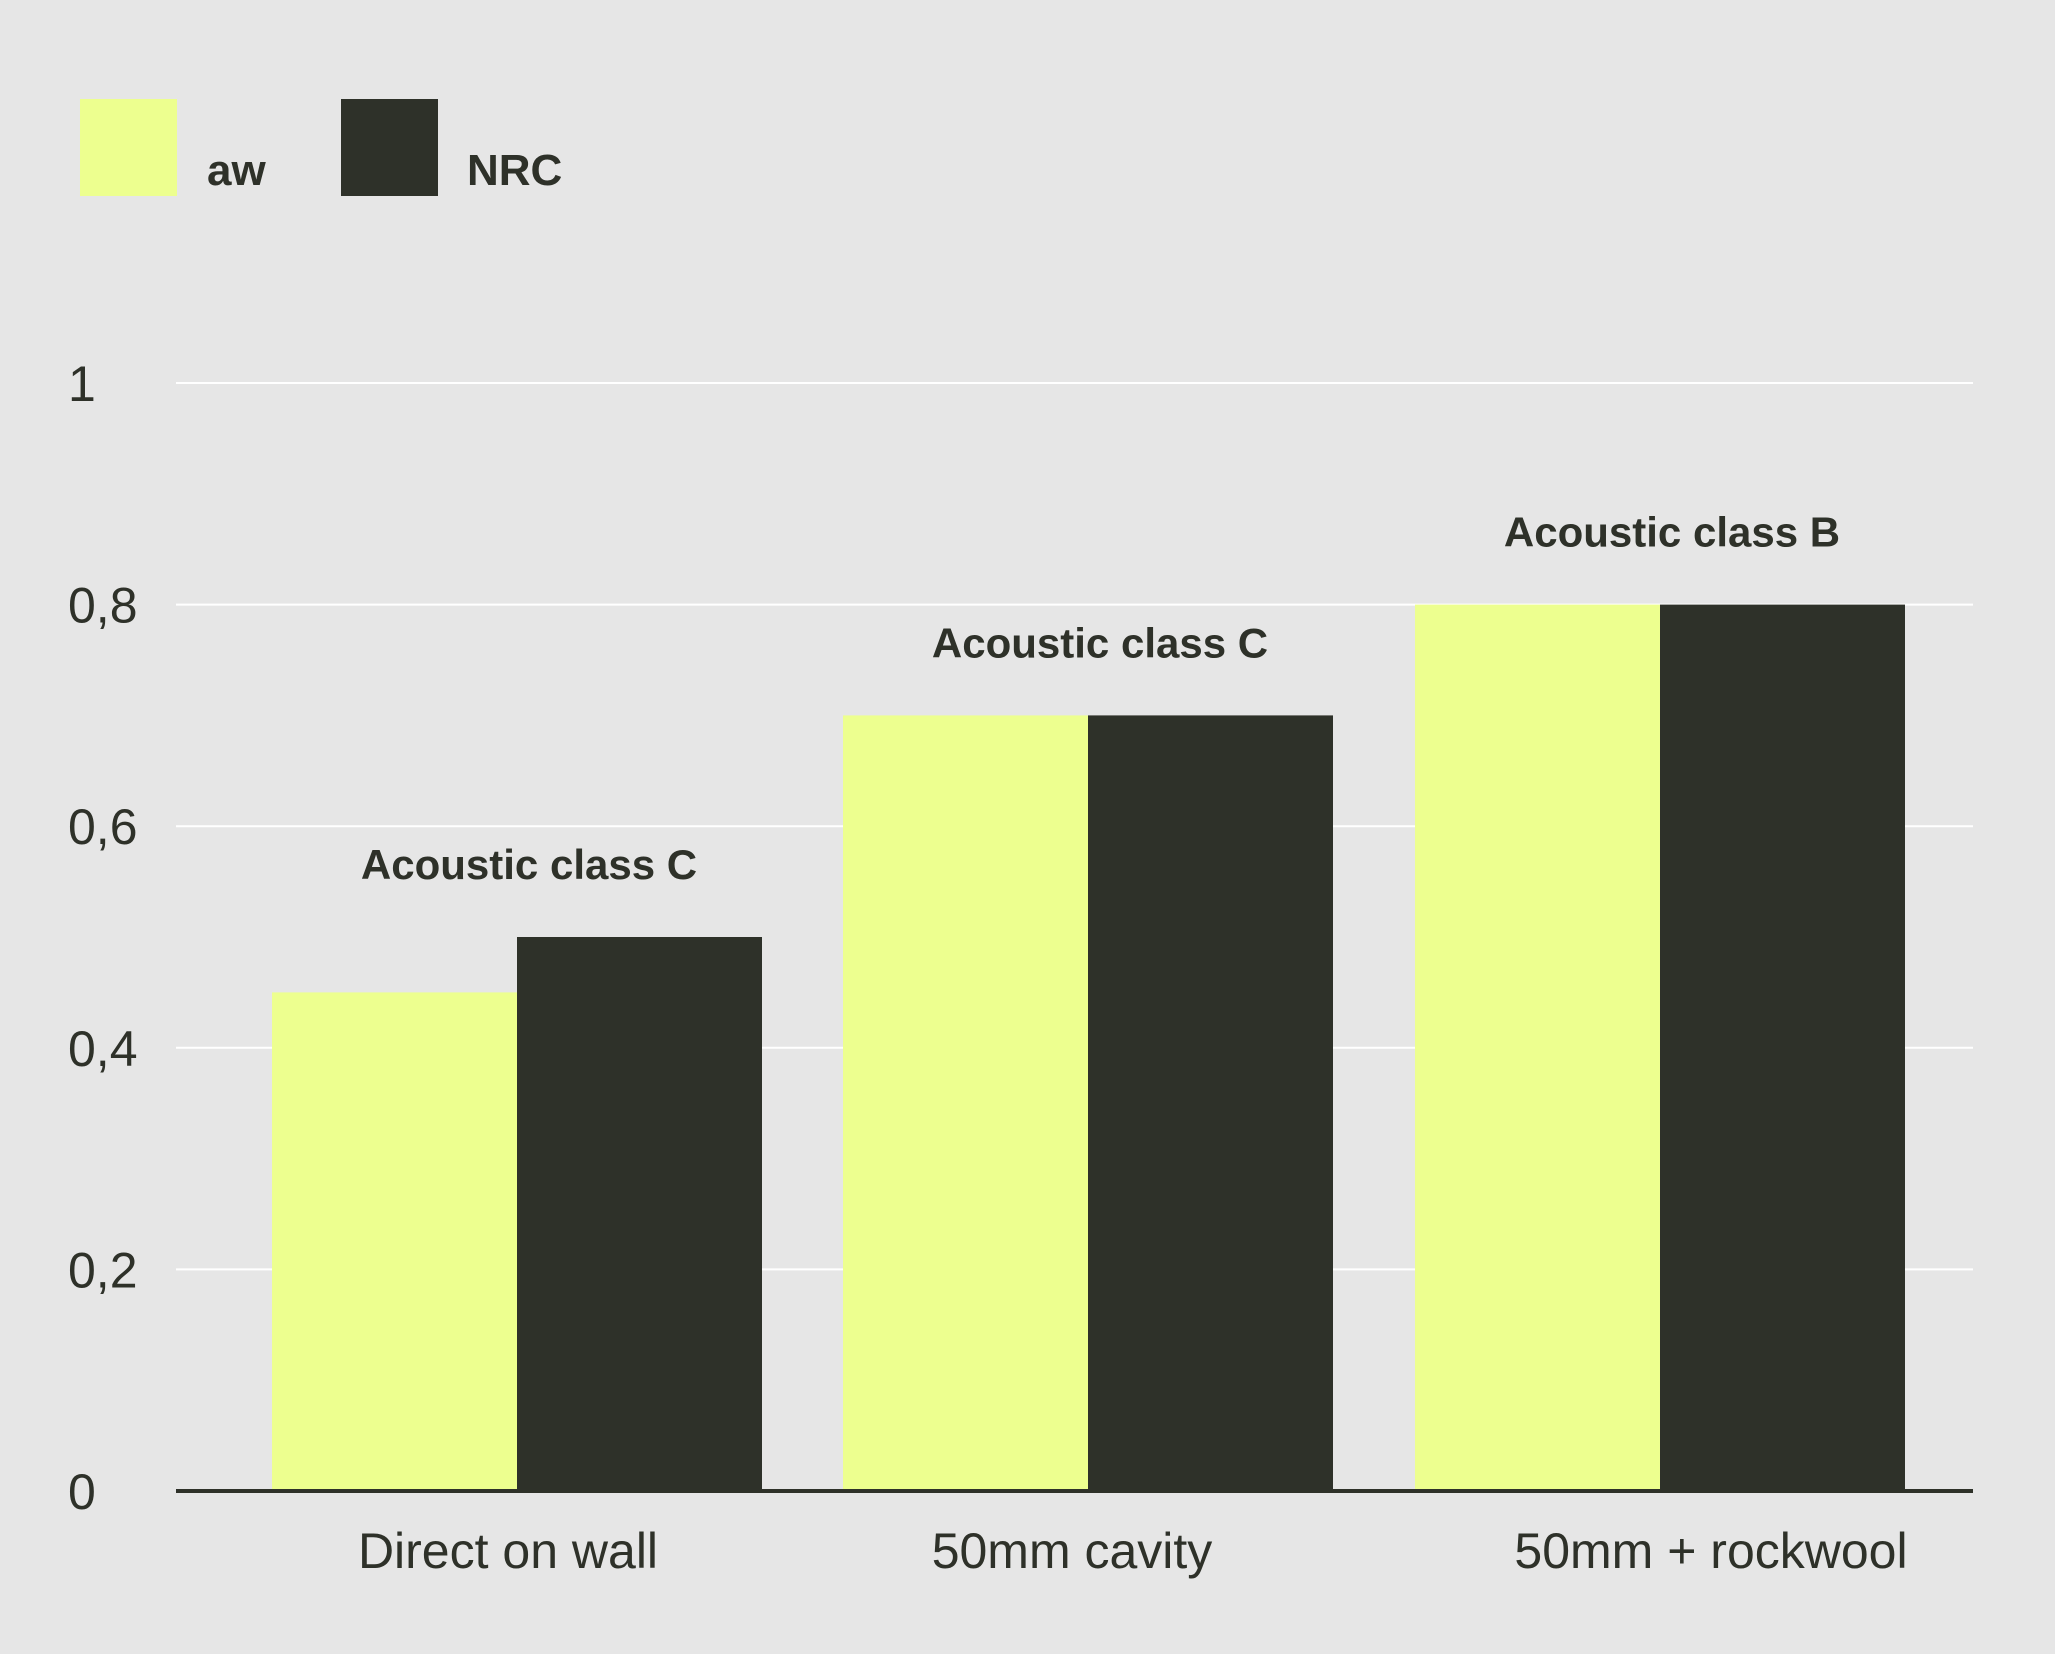  What do you see at coordinates (103, 938) in the screenshot?
I see `y-axis-tick-labels: 0 0,2 0,4 0,6 0,8 1` at bounding box center [103, 938].